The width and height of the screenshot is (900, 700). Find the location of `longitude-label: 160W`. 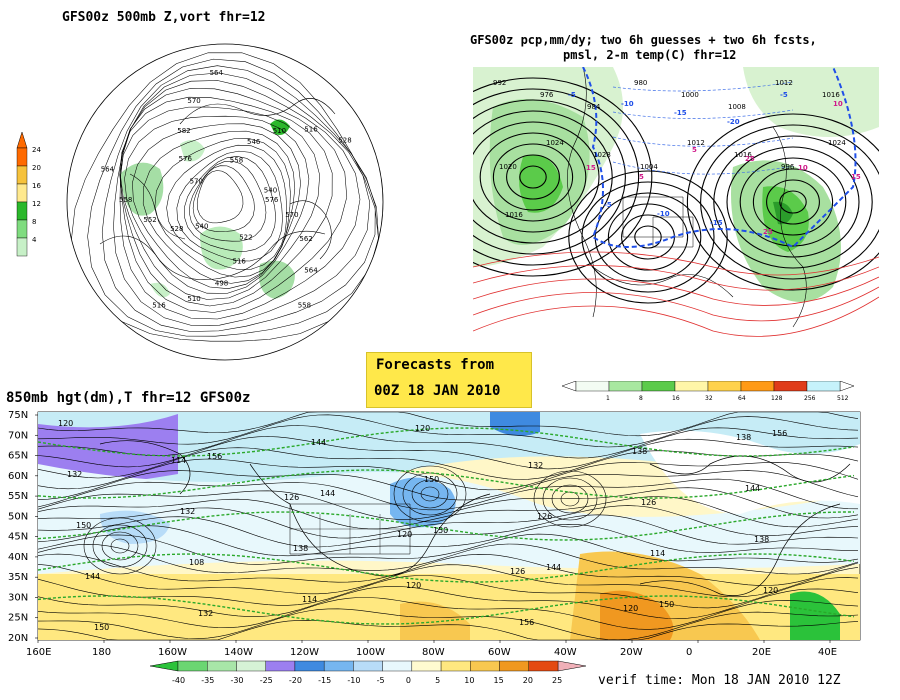

longitude-label: 160W is located at coordinates (172, 652).